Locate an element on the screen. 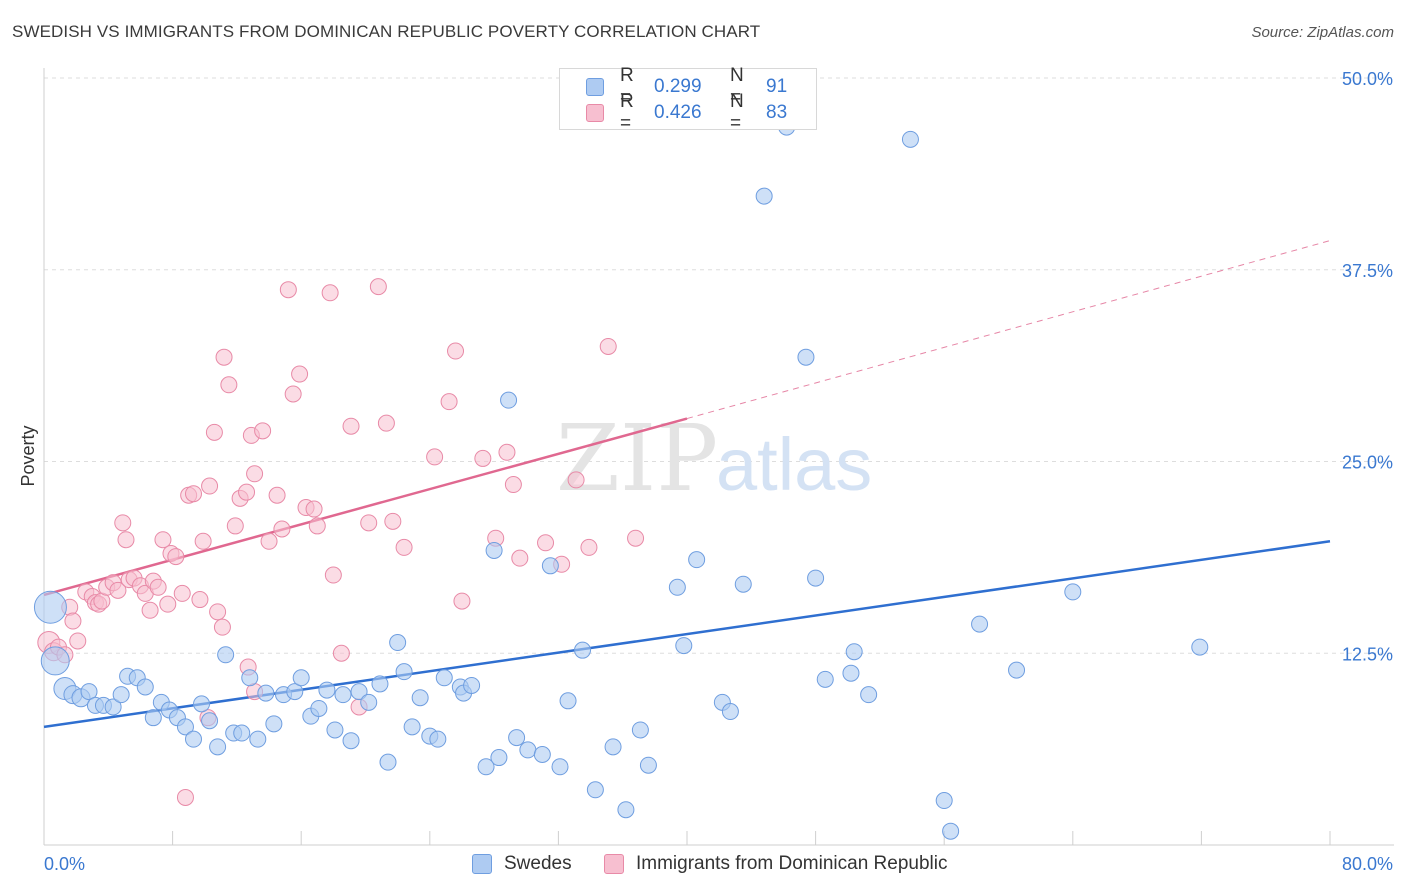 This screenshot has height=892, width=1406. x-tick-label: 0.0% is located at coordinates (64, 864).